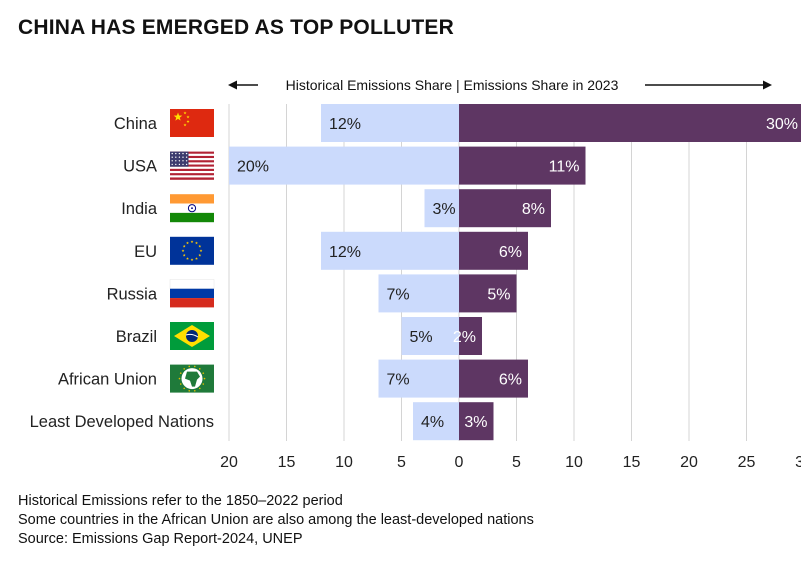 The image size is (801, 566). I want to click on data-label-historical: 20%, so click(253, 167).